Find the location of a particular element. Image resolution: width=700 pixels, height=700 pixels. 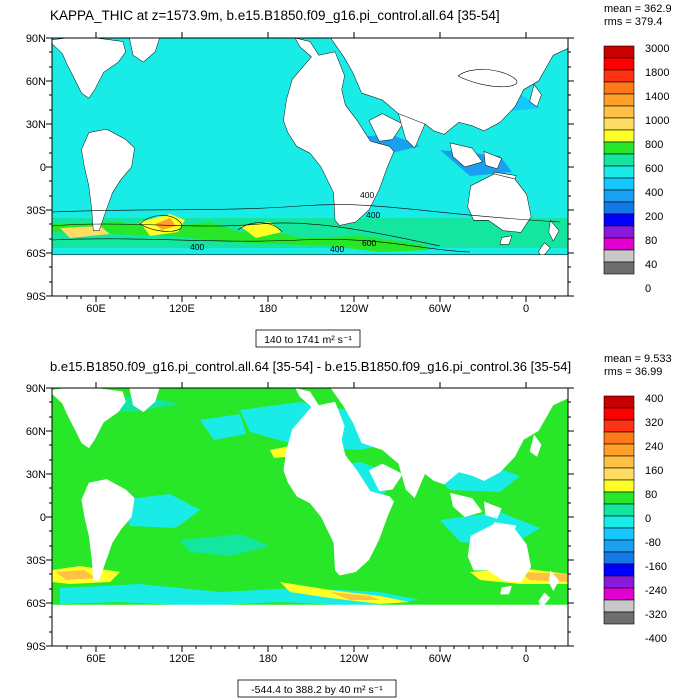

colorbar-label: 200 is located at coordinates (654, 217).